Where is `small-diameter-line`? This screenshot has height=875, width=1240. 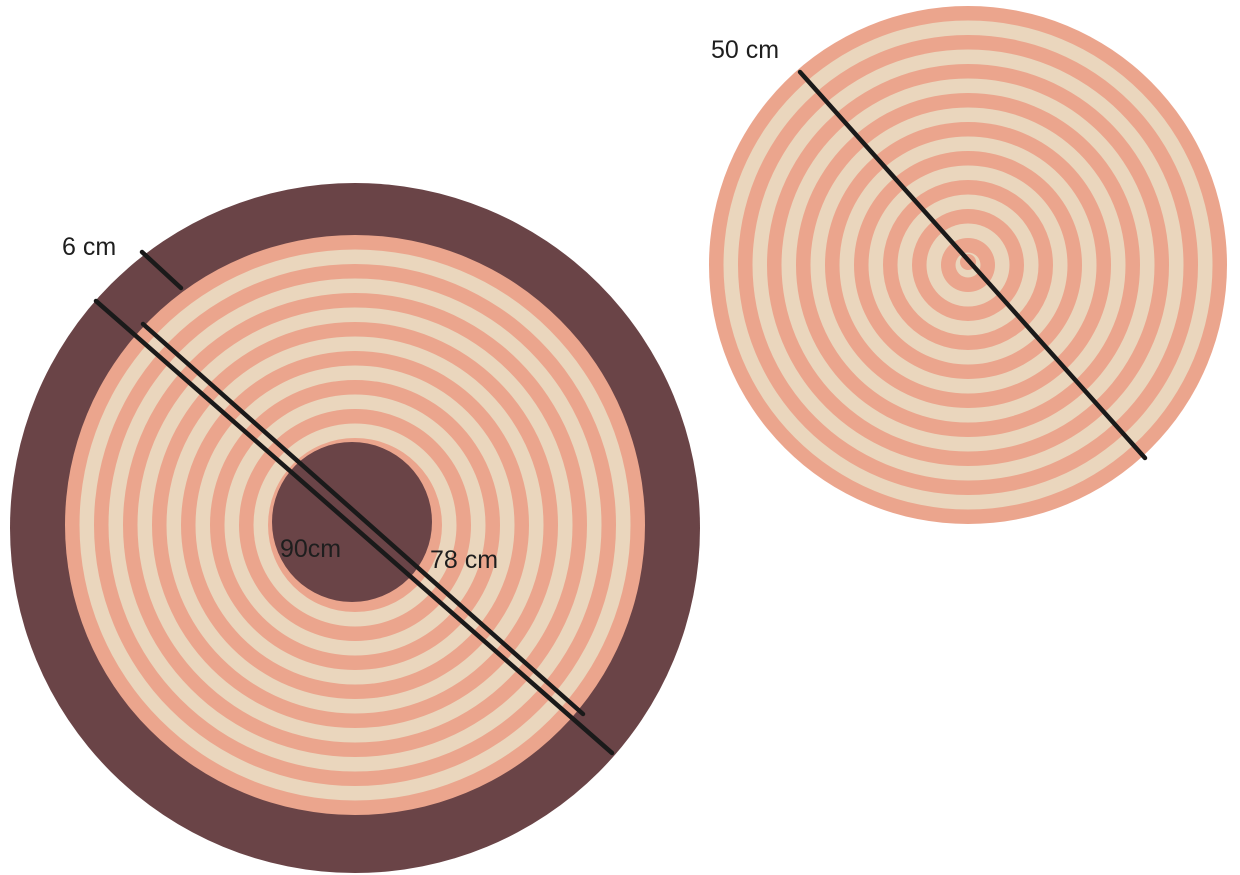
small-diameter-line is located at coordinates (972, 265).